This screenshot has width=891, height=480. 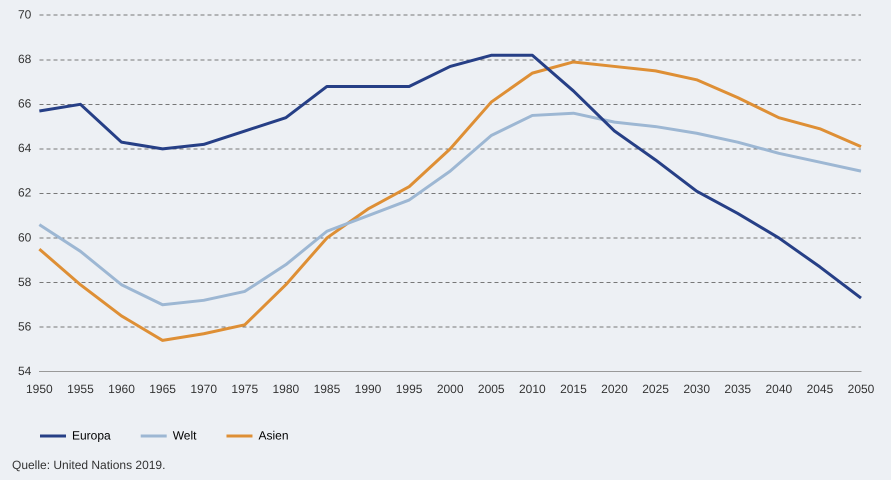 I want to click on legend-label: Welt, so click(x=185, y=435).